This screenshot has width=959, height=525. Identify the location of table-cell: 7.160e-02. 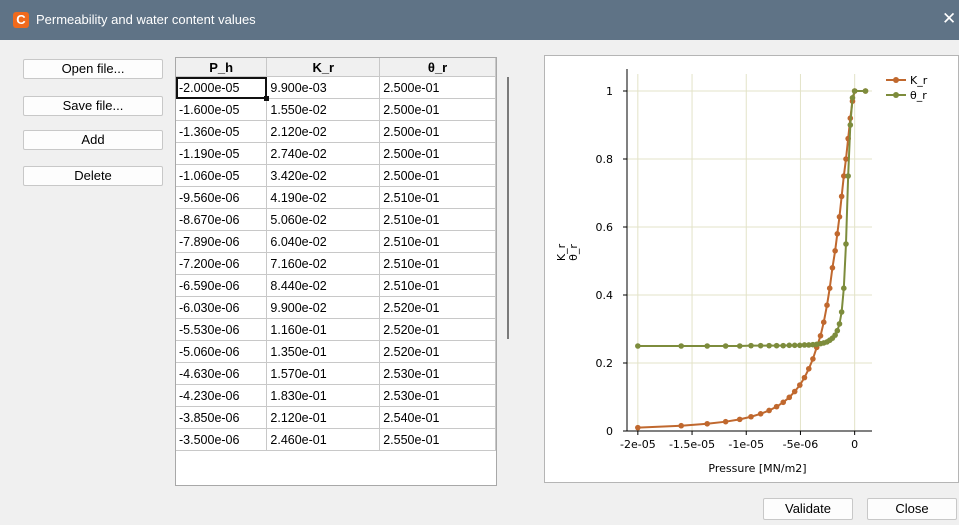
(323, 263).